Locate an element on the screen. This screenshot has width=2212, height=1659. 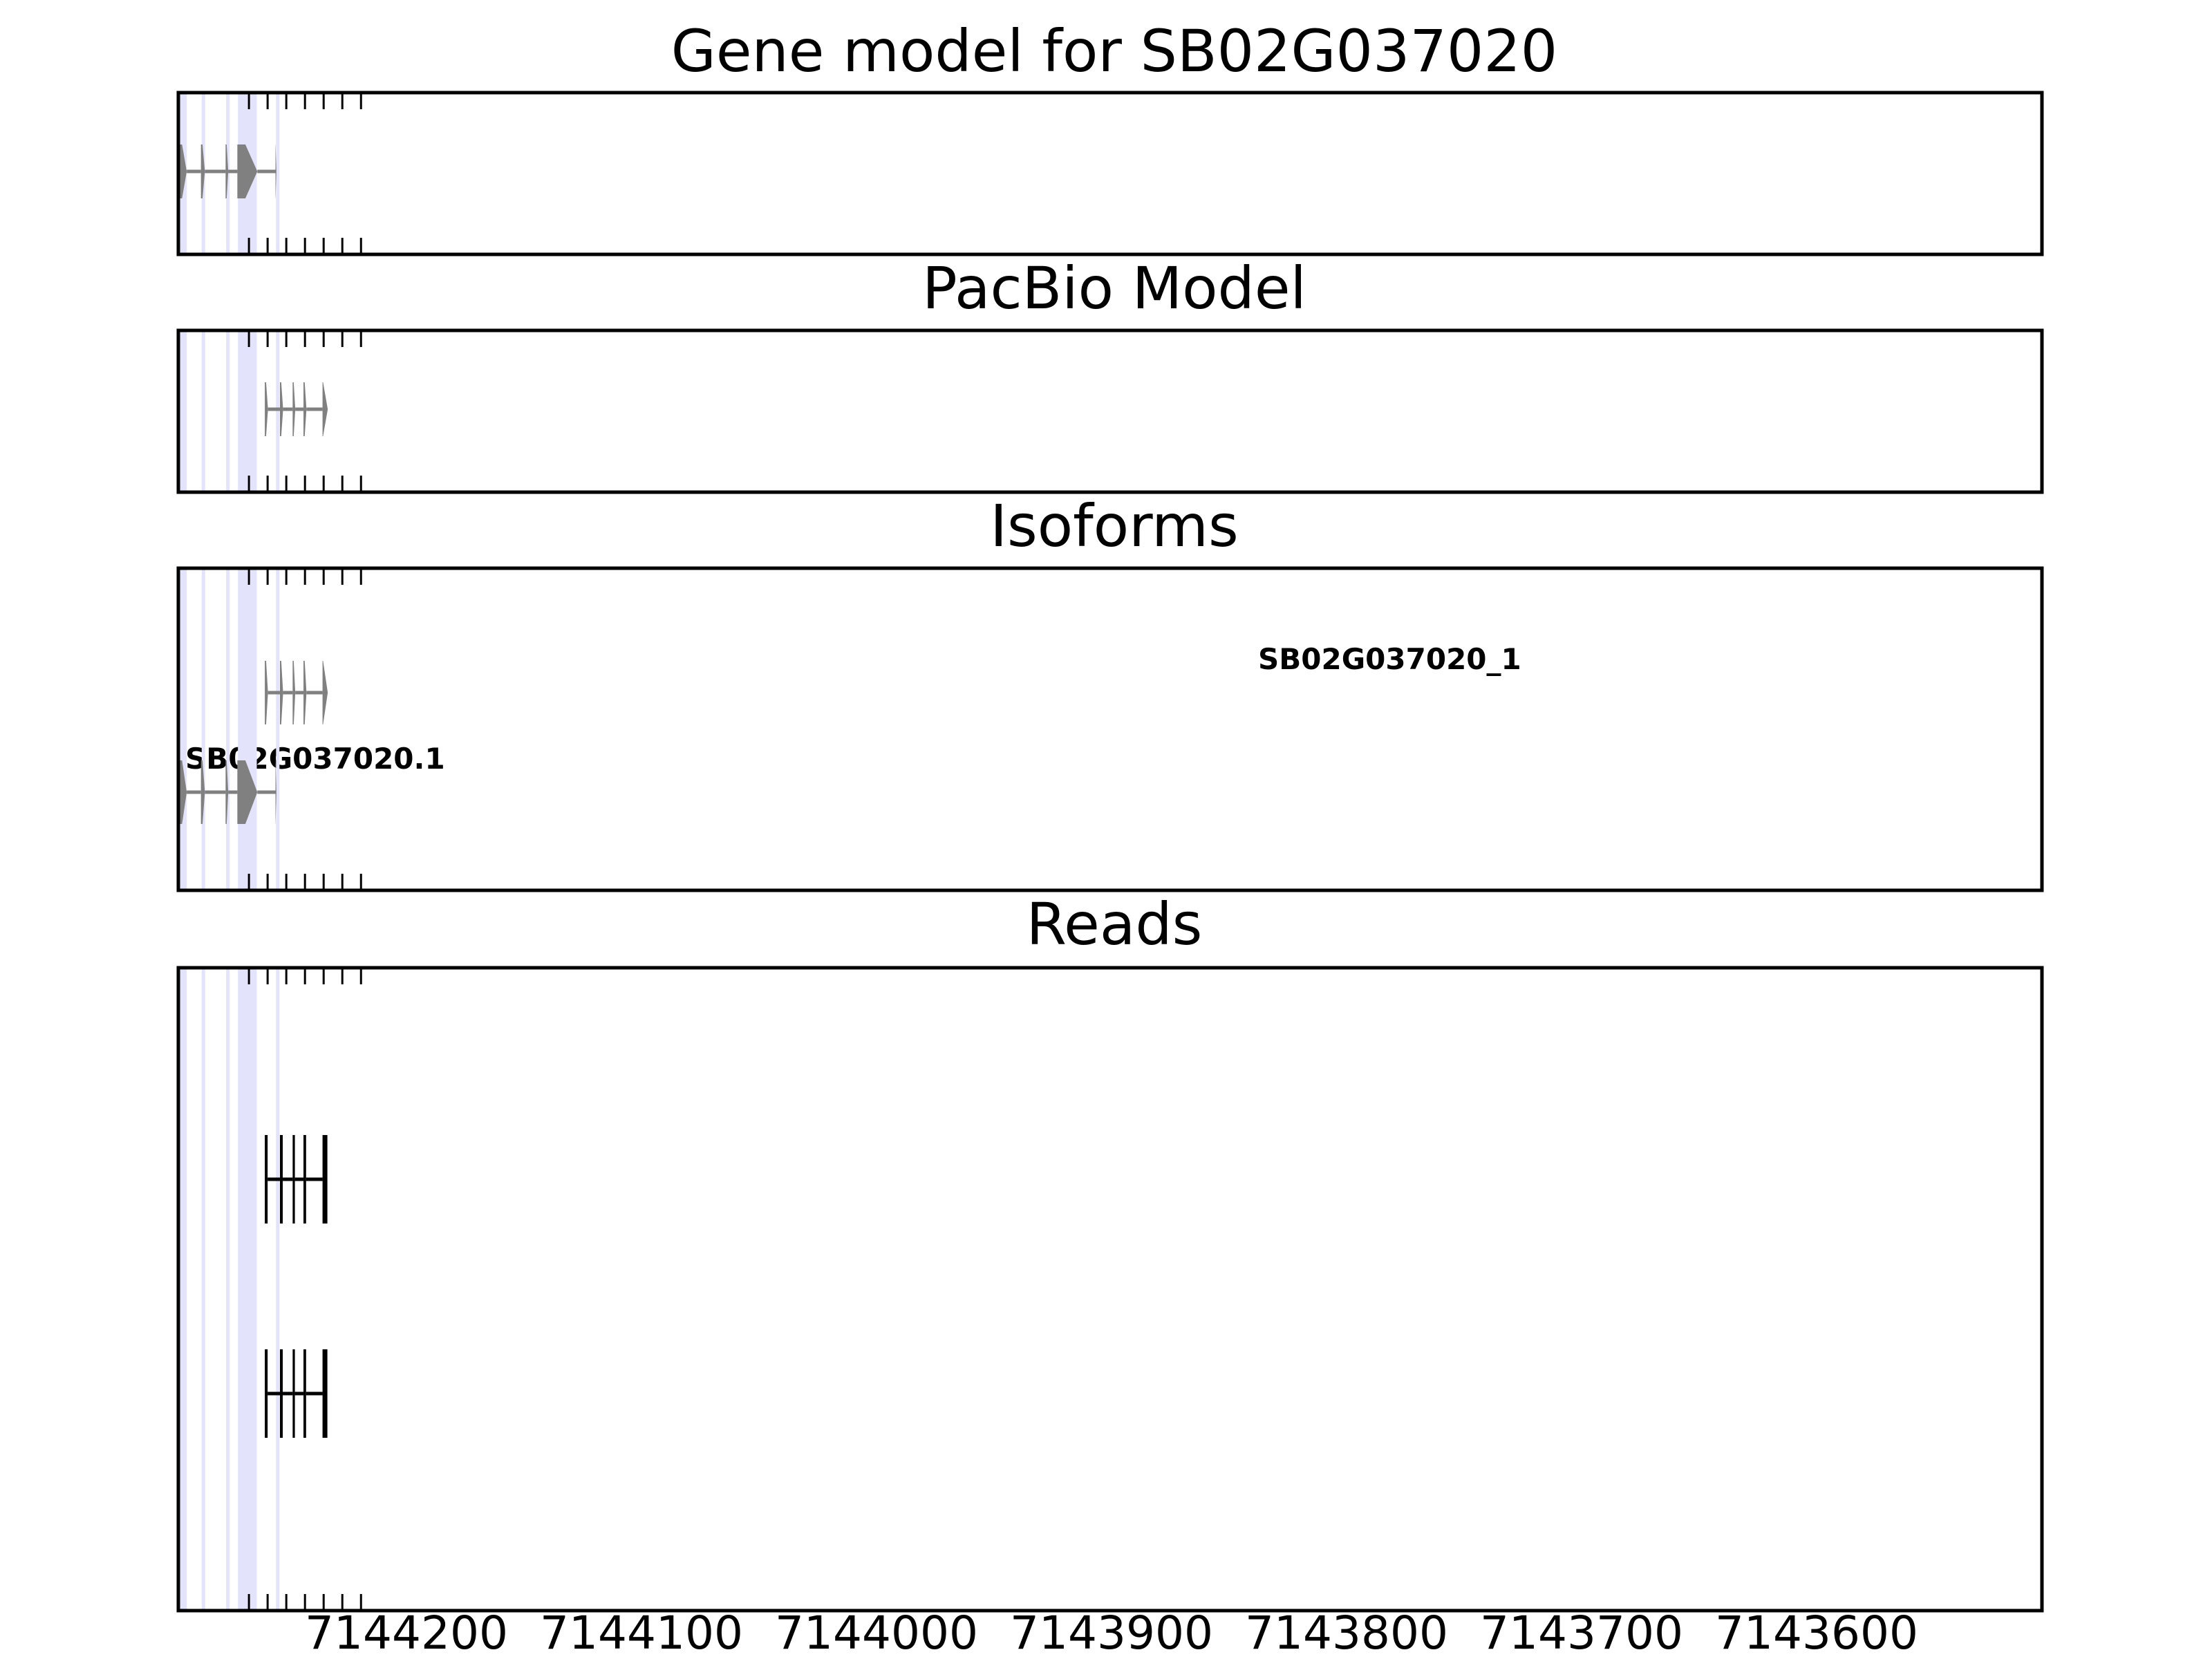
x-tick-label: 7143700 is located at coordinates (1582, 1633).